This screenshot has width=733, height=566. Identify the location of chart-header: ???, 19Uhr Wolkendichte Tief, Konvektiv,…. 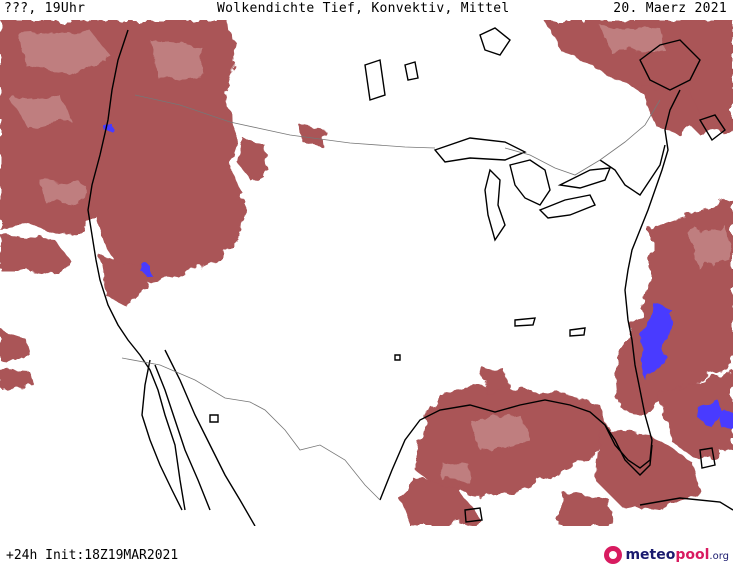
(366, 10).